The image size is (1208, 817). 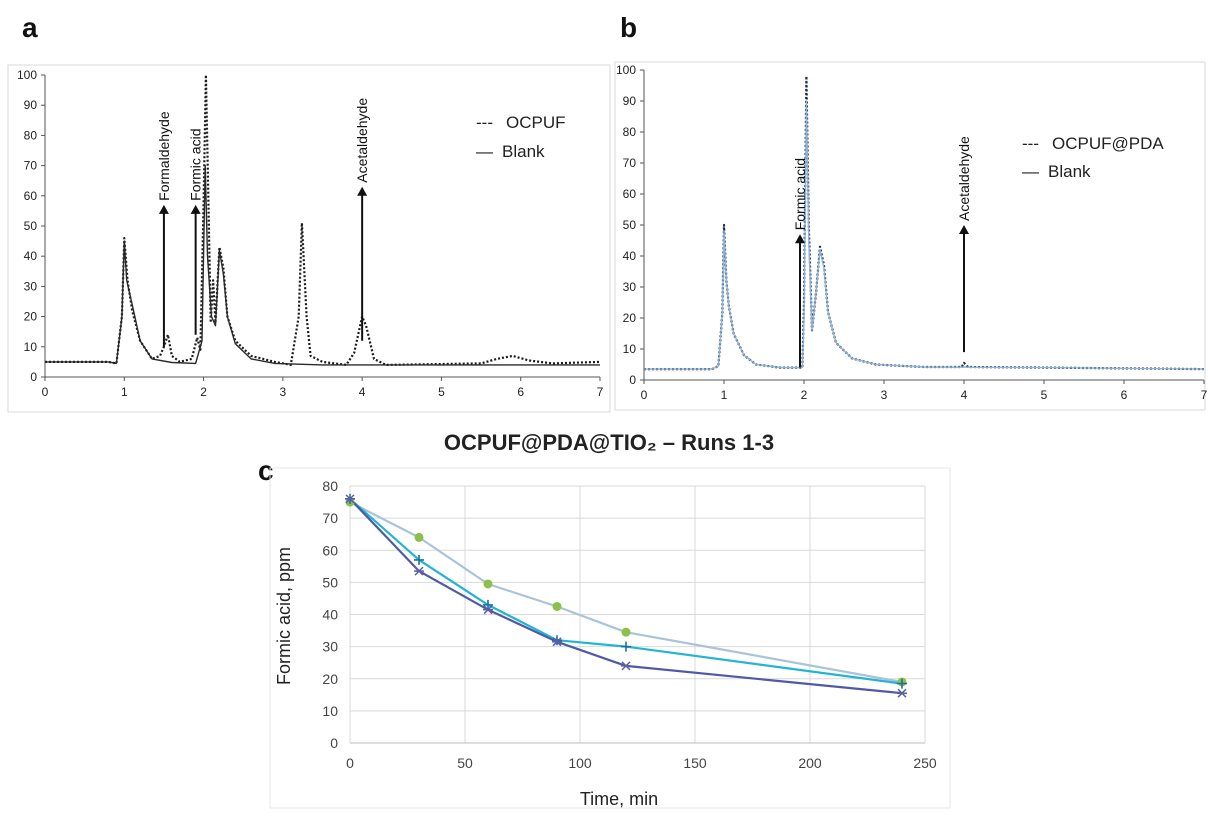 I want to click on chart-b-y-tick-label: 0, so click(x=632, y=380).